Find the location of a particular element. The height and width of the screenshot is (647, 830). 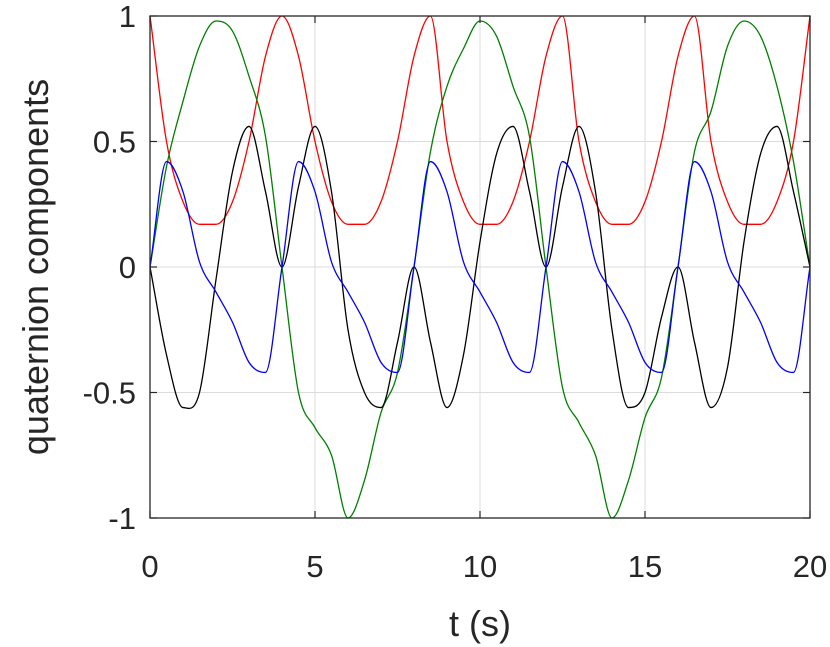

y-axis-label: quaternion components is located at coordinates (35, 267).